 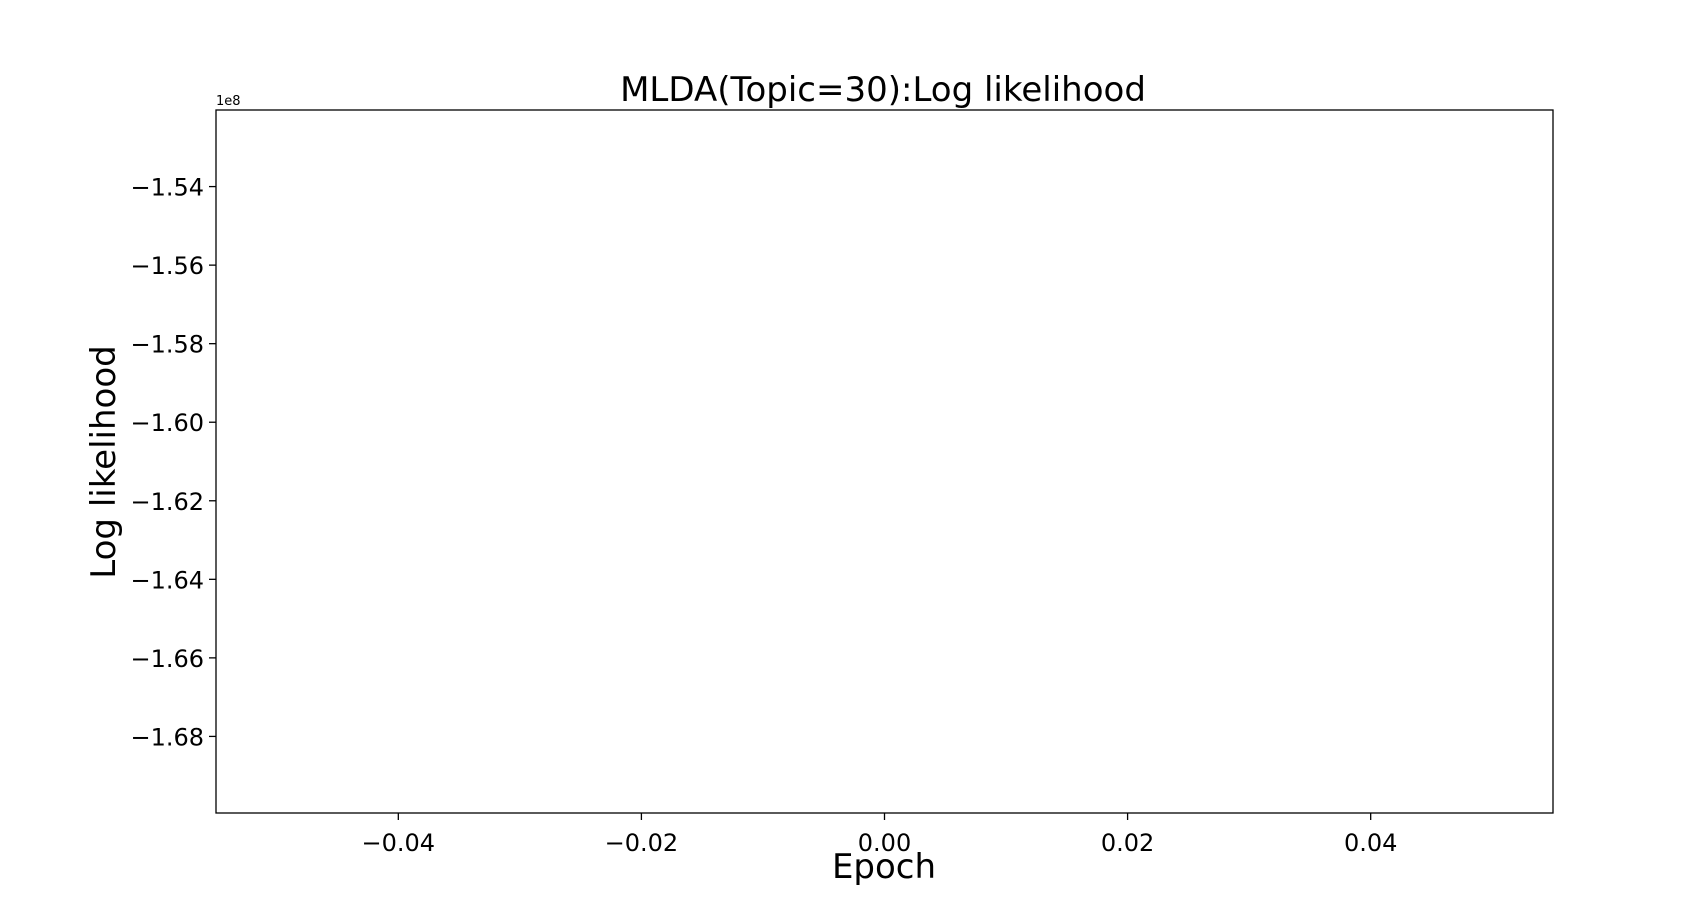 I want to click on y-tick-label: −1.54, so click(x=167, y=188).